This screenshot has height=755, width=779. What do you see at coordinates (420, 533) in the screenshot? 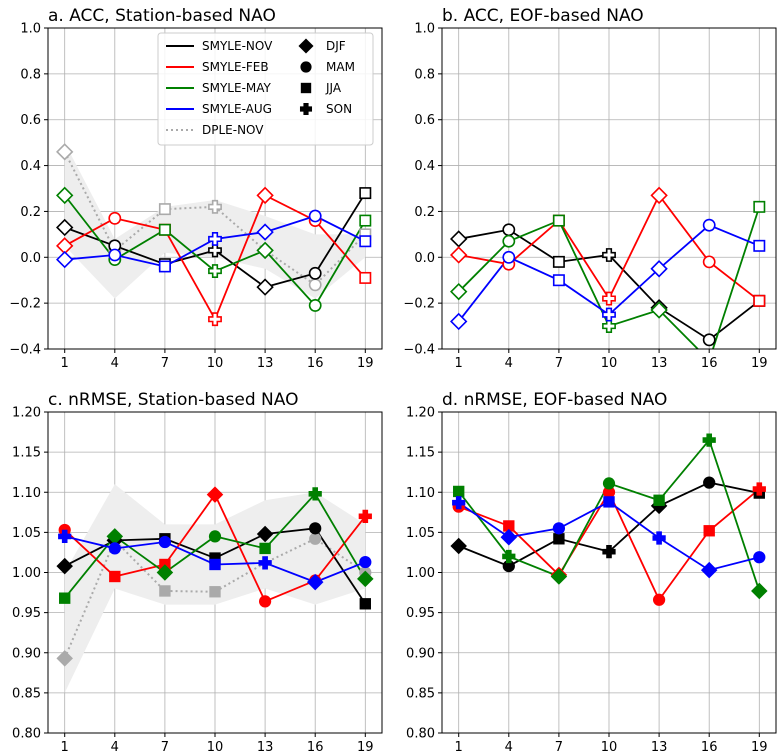
I see `y-tick-label: 1.05` at bounding box center [420, 533].